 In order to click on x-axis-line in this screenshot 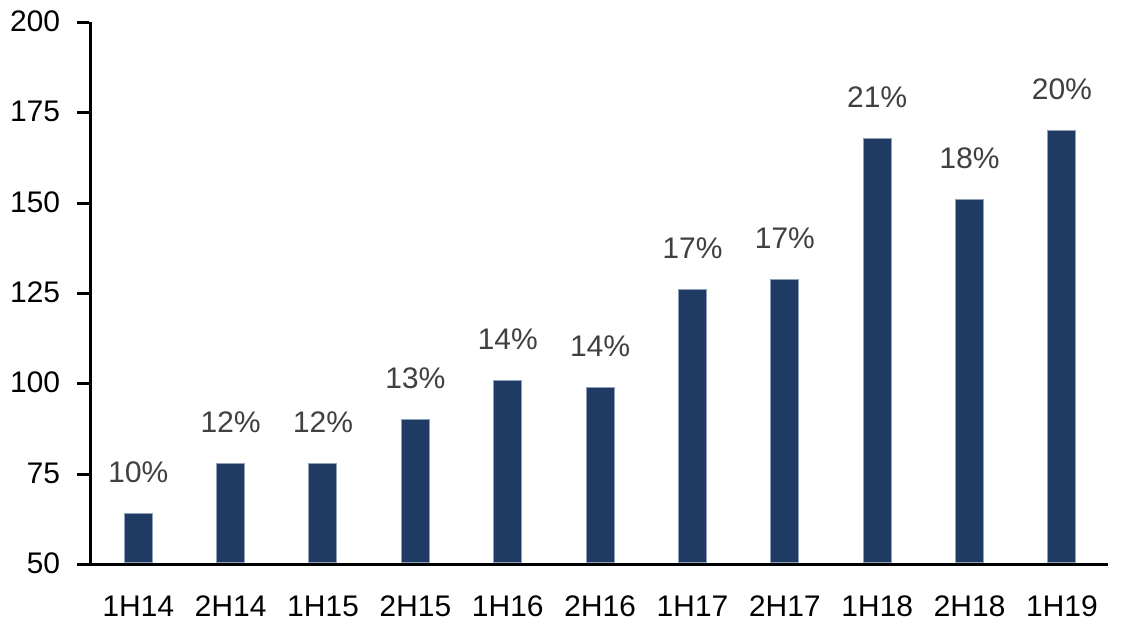, I will do `click(592, 564)`.